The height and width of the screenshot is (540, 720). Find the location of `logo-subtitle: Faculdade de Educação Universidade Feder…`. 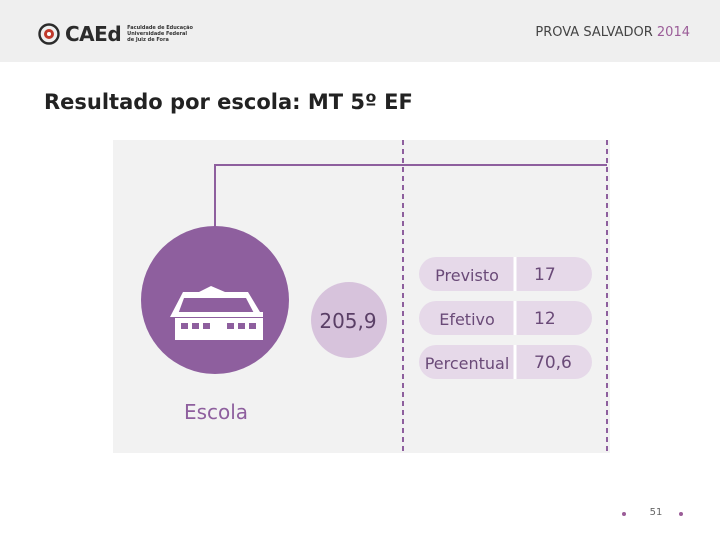

logo-subtitle: Faculdade de Educação Universidade Feder… is located at coordinates (160, 34).